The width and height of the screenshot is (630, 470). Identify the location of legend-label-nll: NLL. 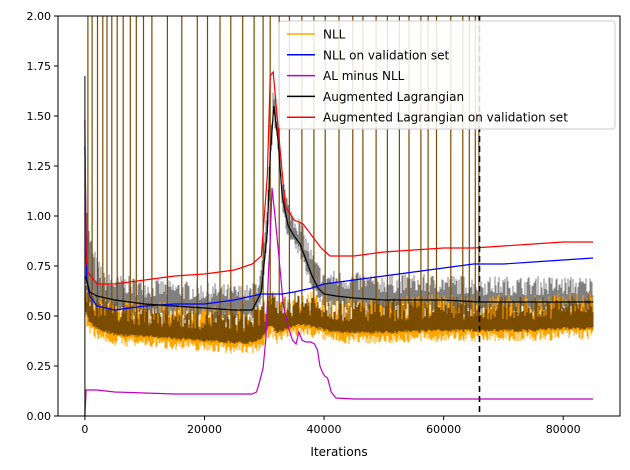
(334, 35).